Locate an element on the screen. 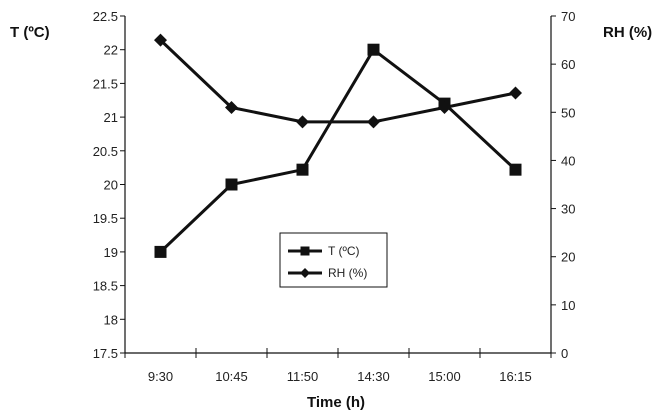 This screenshot has height=413, width=667. right-axis-tick-label: 30 is located at coordinates (568, 209).